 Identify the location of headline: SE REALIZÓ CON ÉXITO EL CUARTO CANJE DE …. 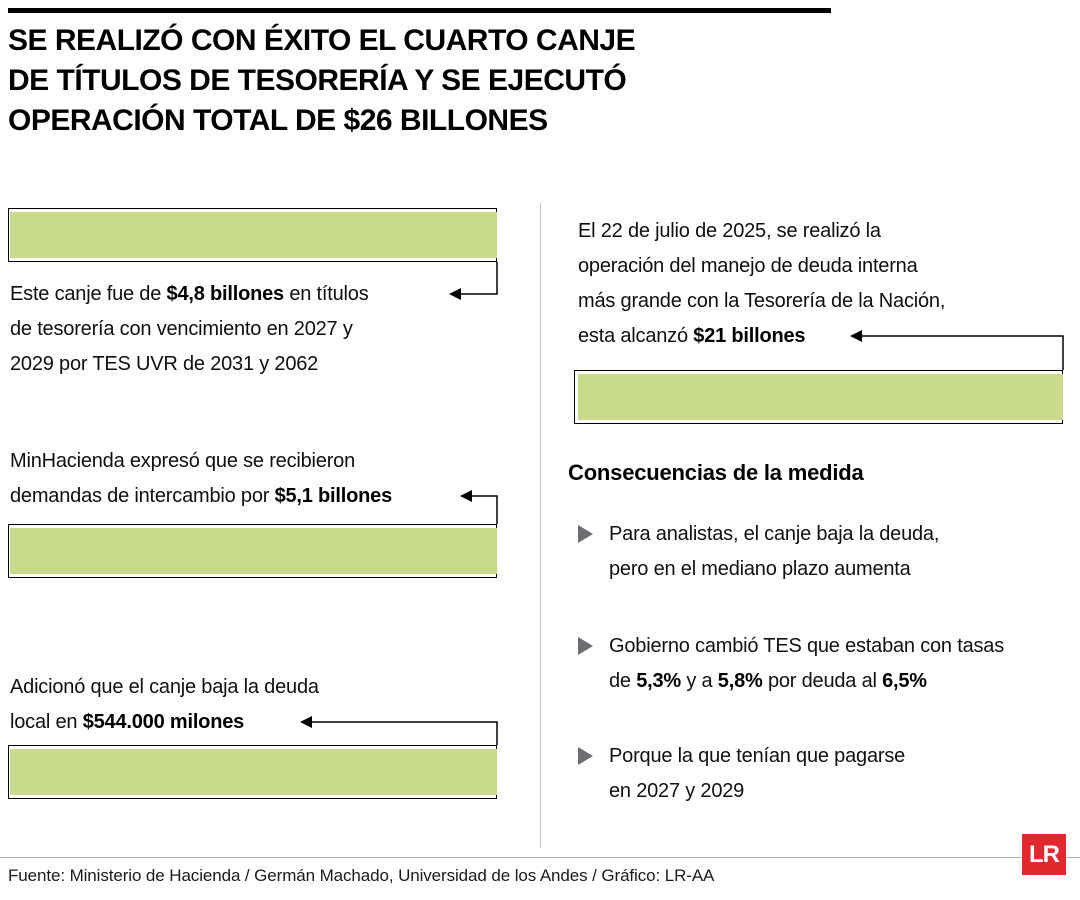
(322, 81).